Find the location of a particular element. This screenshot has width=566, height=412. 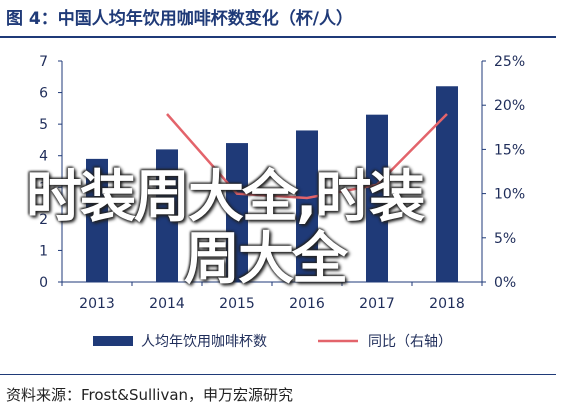

left-axis-tick-label: 3 is located at coordinates (43, 188).